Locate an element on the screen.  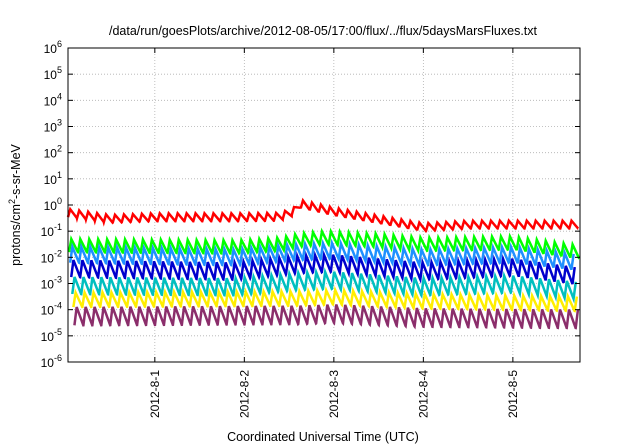
y-tick-label: 10¹ is located at coordinates (53, 178).